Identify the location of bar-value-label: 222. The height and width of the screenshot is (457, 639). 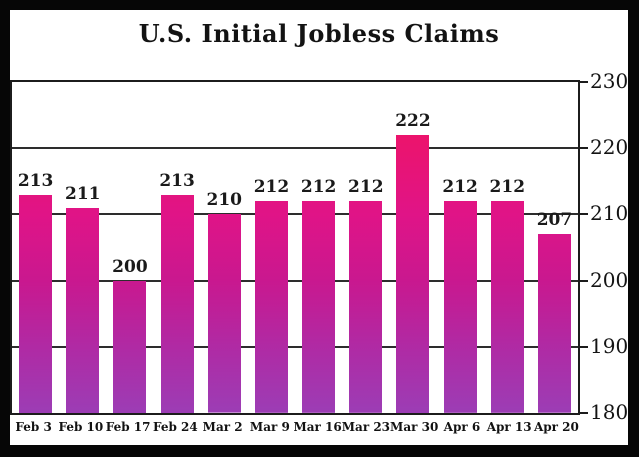
(413, 120).